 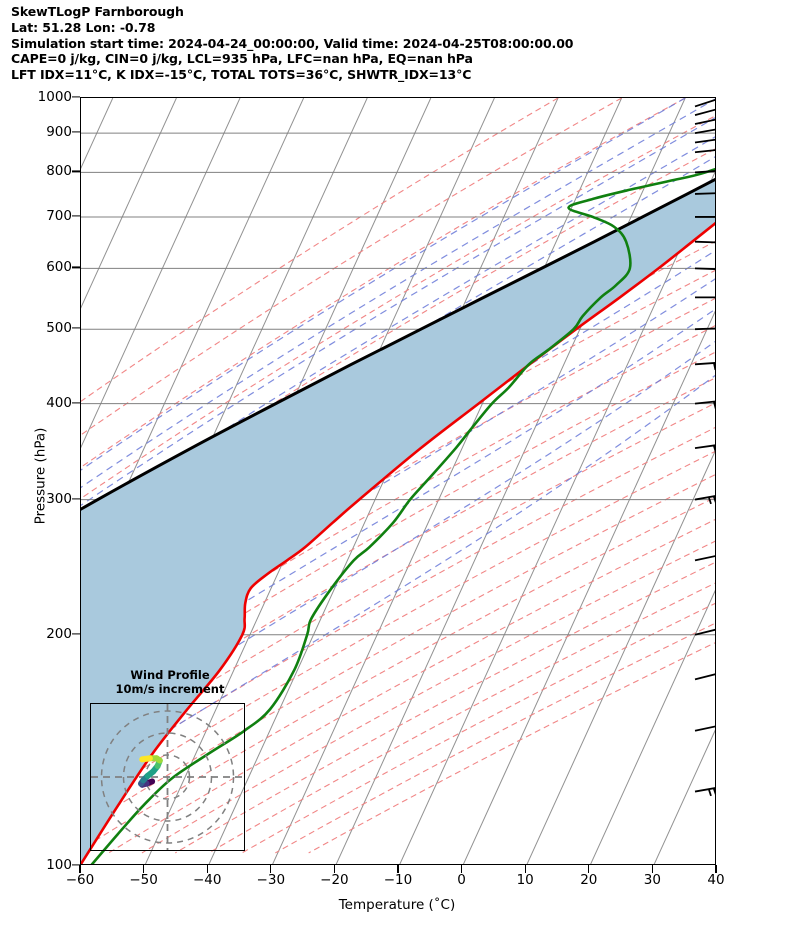 What do you see at coordinates (59, 402) in the screenshot?
I see `pressure-tick-label: 400` at bounding box center [59, 402].